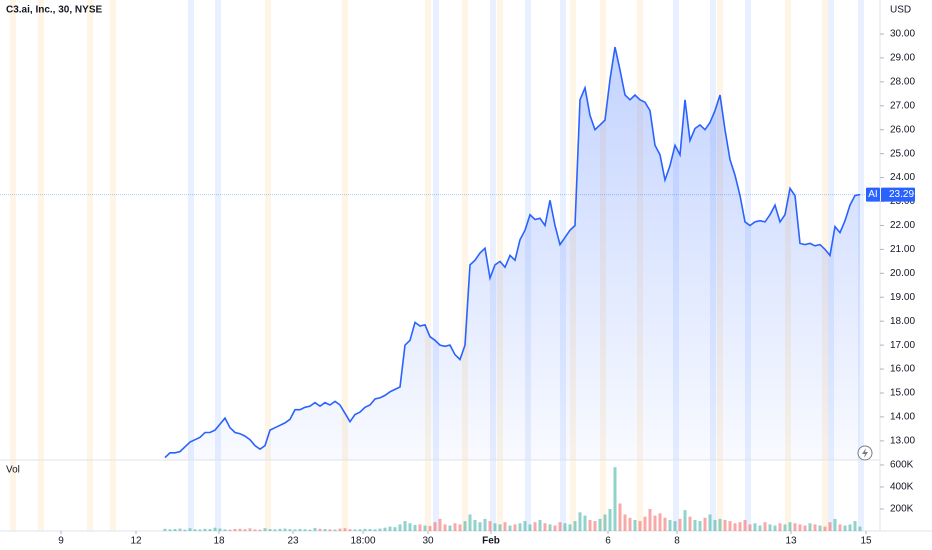  I want to click on x-tick-label: 23, so click(293, 541).